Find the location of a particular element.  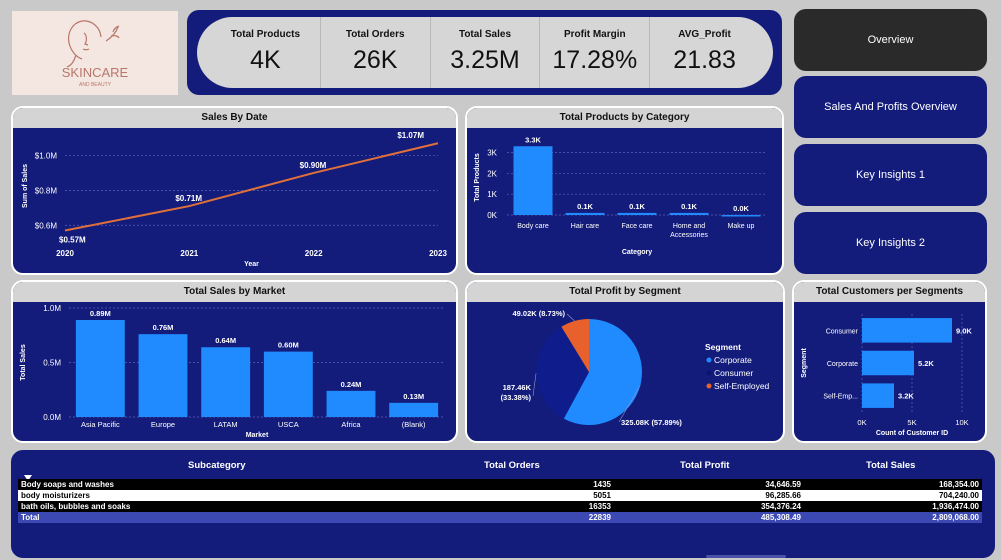

y-tick-label: Consumer is located at coordinates (842, 331).